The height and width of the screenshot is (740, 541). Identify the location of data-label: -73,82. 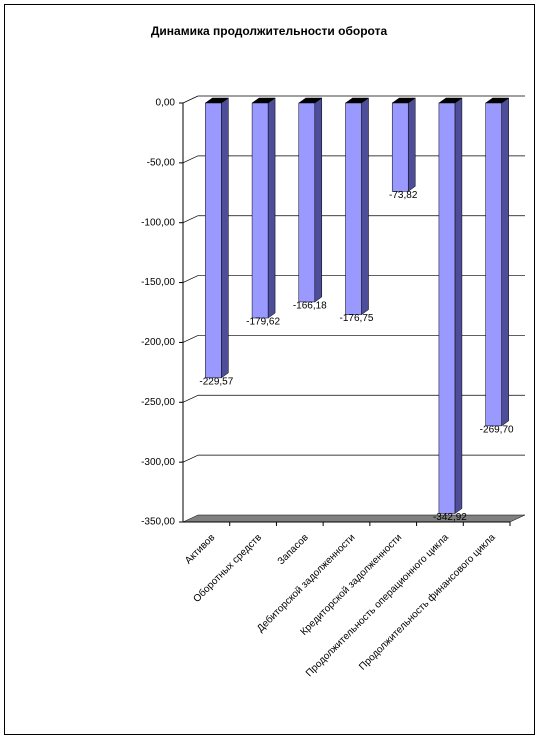
(403, 195).